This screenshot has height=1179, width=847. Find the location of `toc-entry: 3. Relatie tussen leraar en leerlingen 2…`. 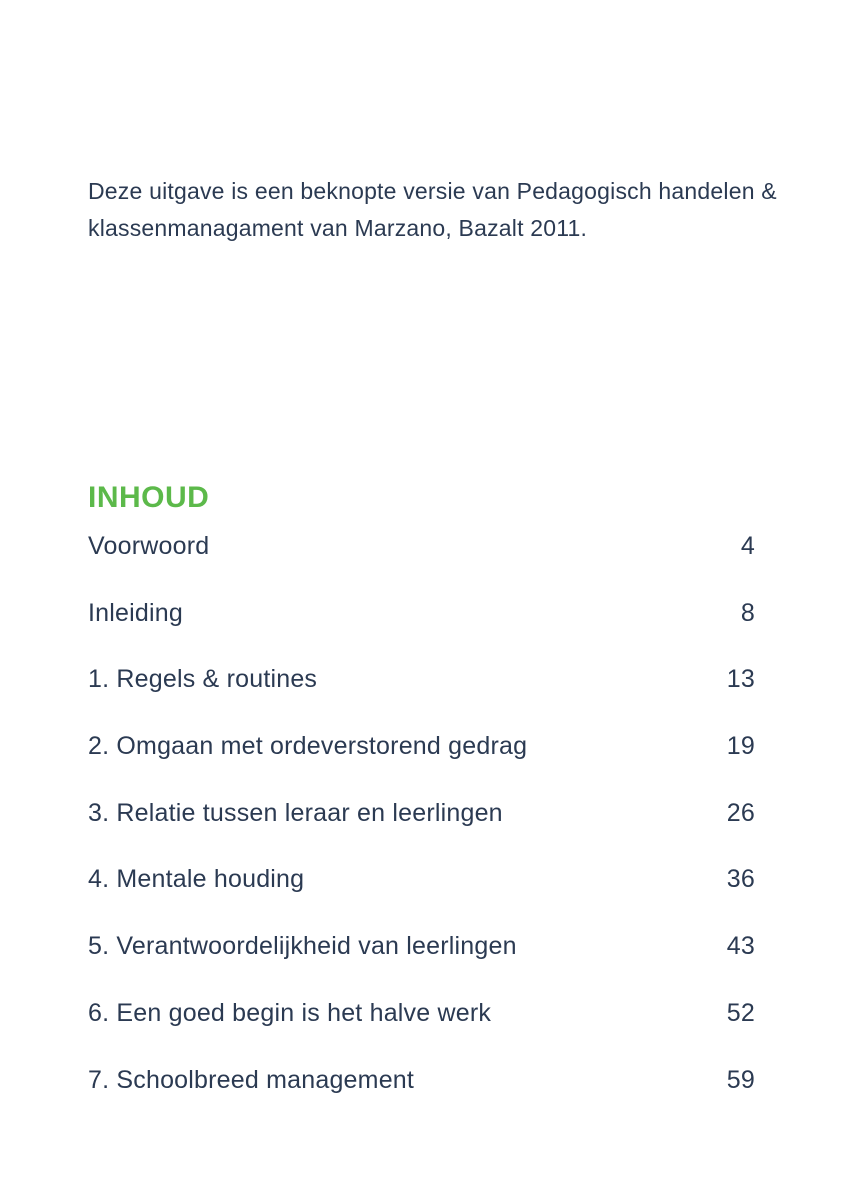

toc-entry: 3. Relatie tussen leraar en leerlingen 2… is located at coordinates (421, 830).